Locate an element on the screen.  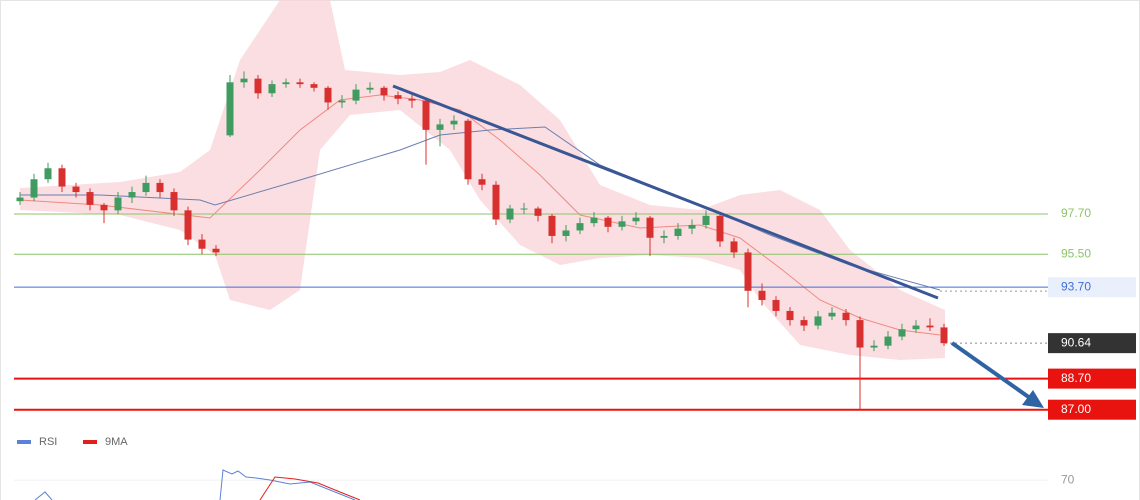
rsi-ma-line is located at coordinates (310, 488).